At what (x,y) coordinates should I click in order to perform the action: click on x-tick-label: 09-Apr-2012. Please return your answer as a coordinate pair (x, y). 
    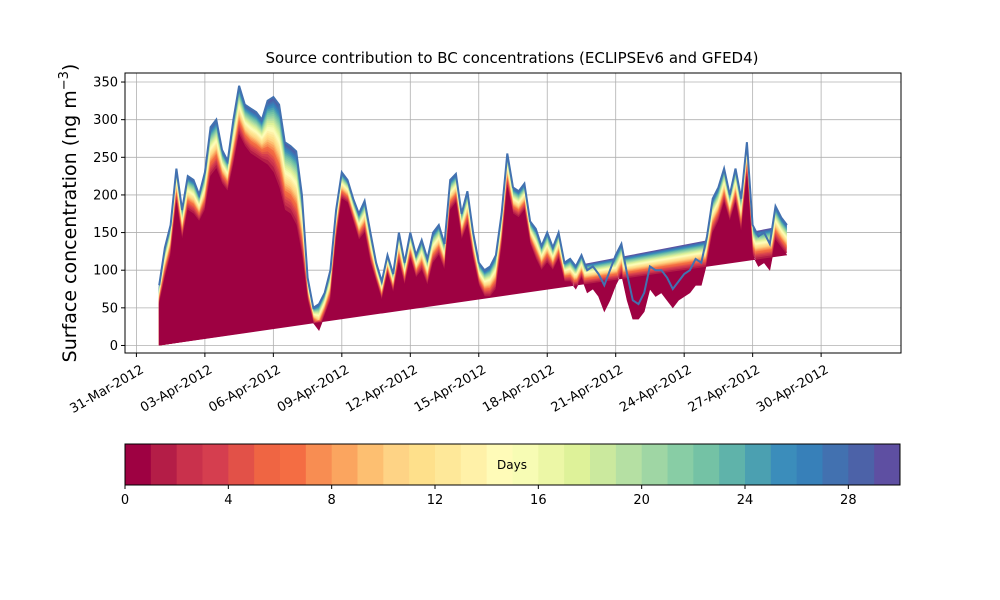
    Looking at the image, I should click on (313, 388).